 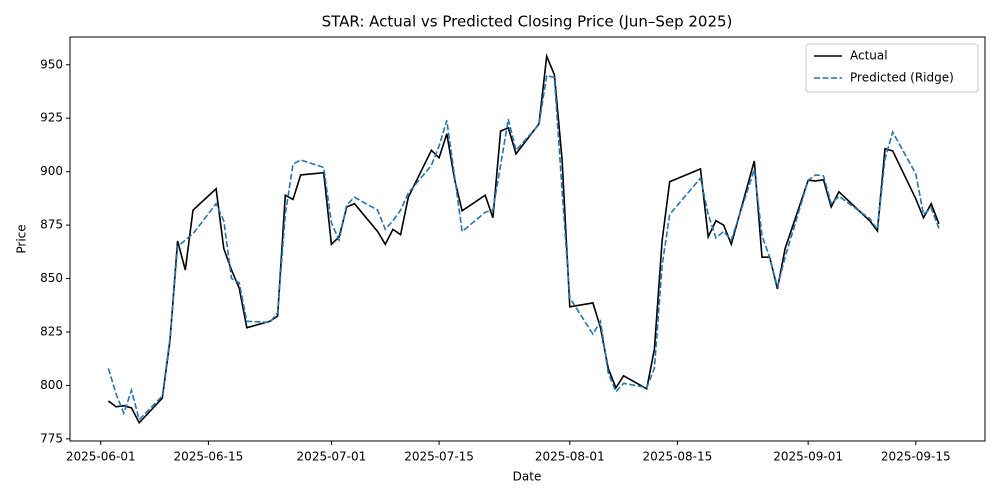 What do you see at coordinates (51, 225) in the screenshot?
I see `y-tick-label: 875` at bounding box center [51, 225].